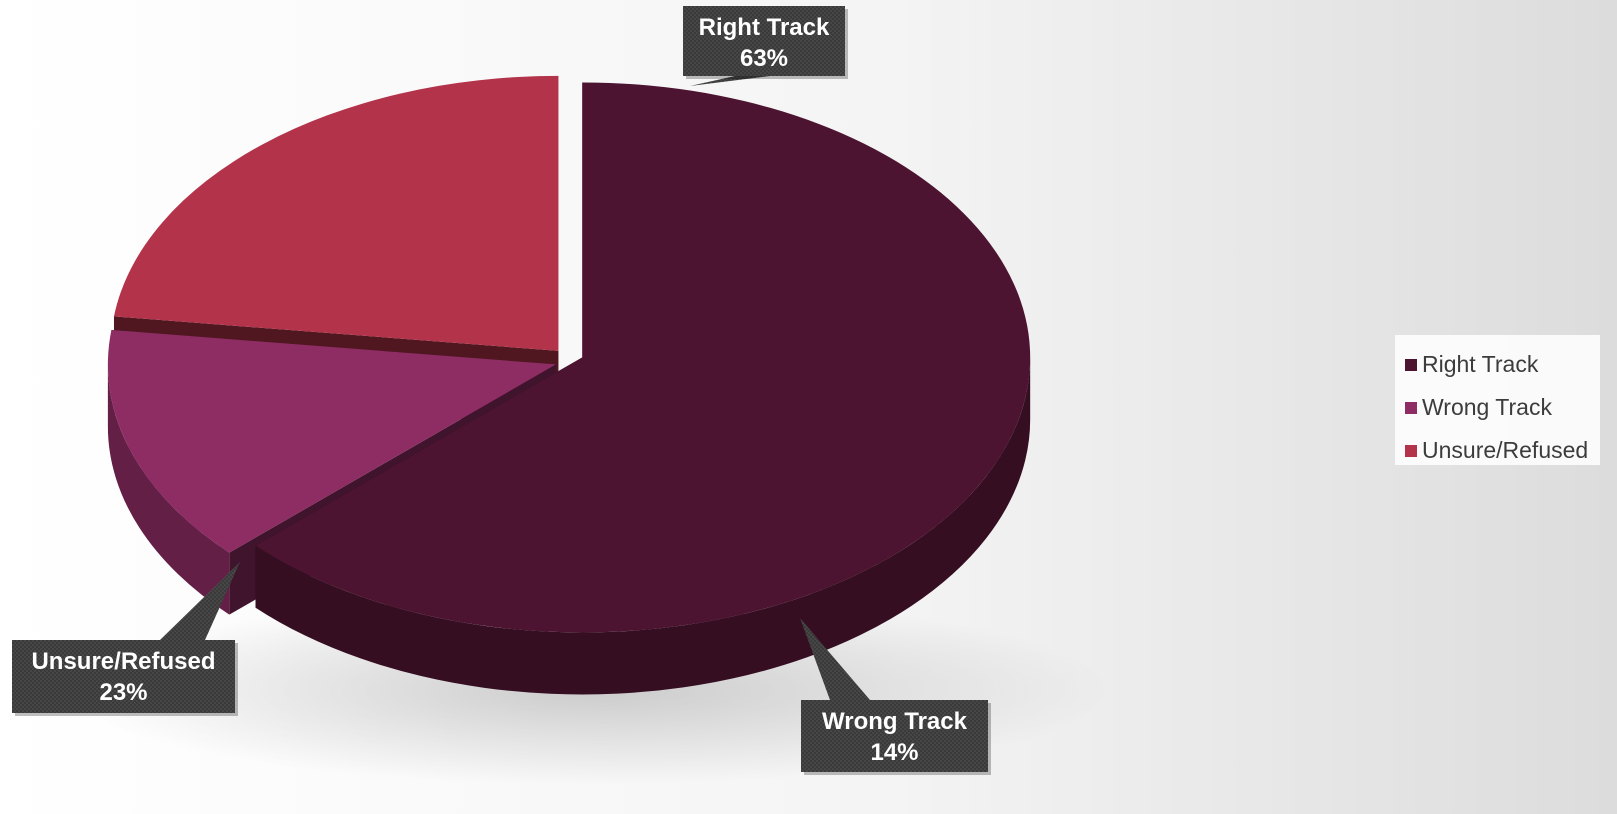  I want to click on callout-value-wrong-track: 14%, so click(894, 752).